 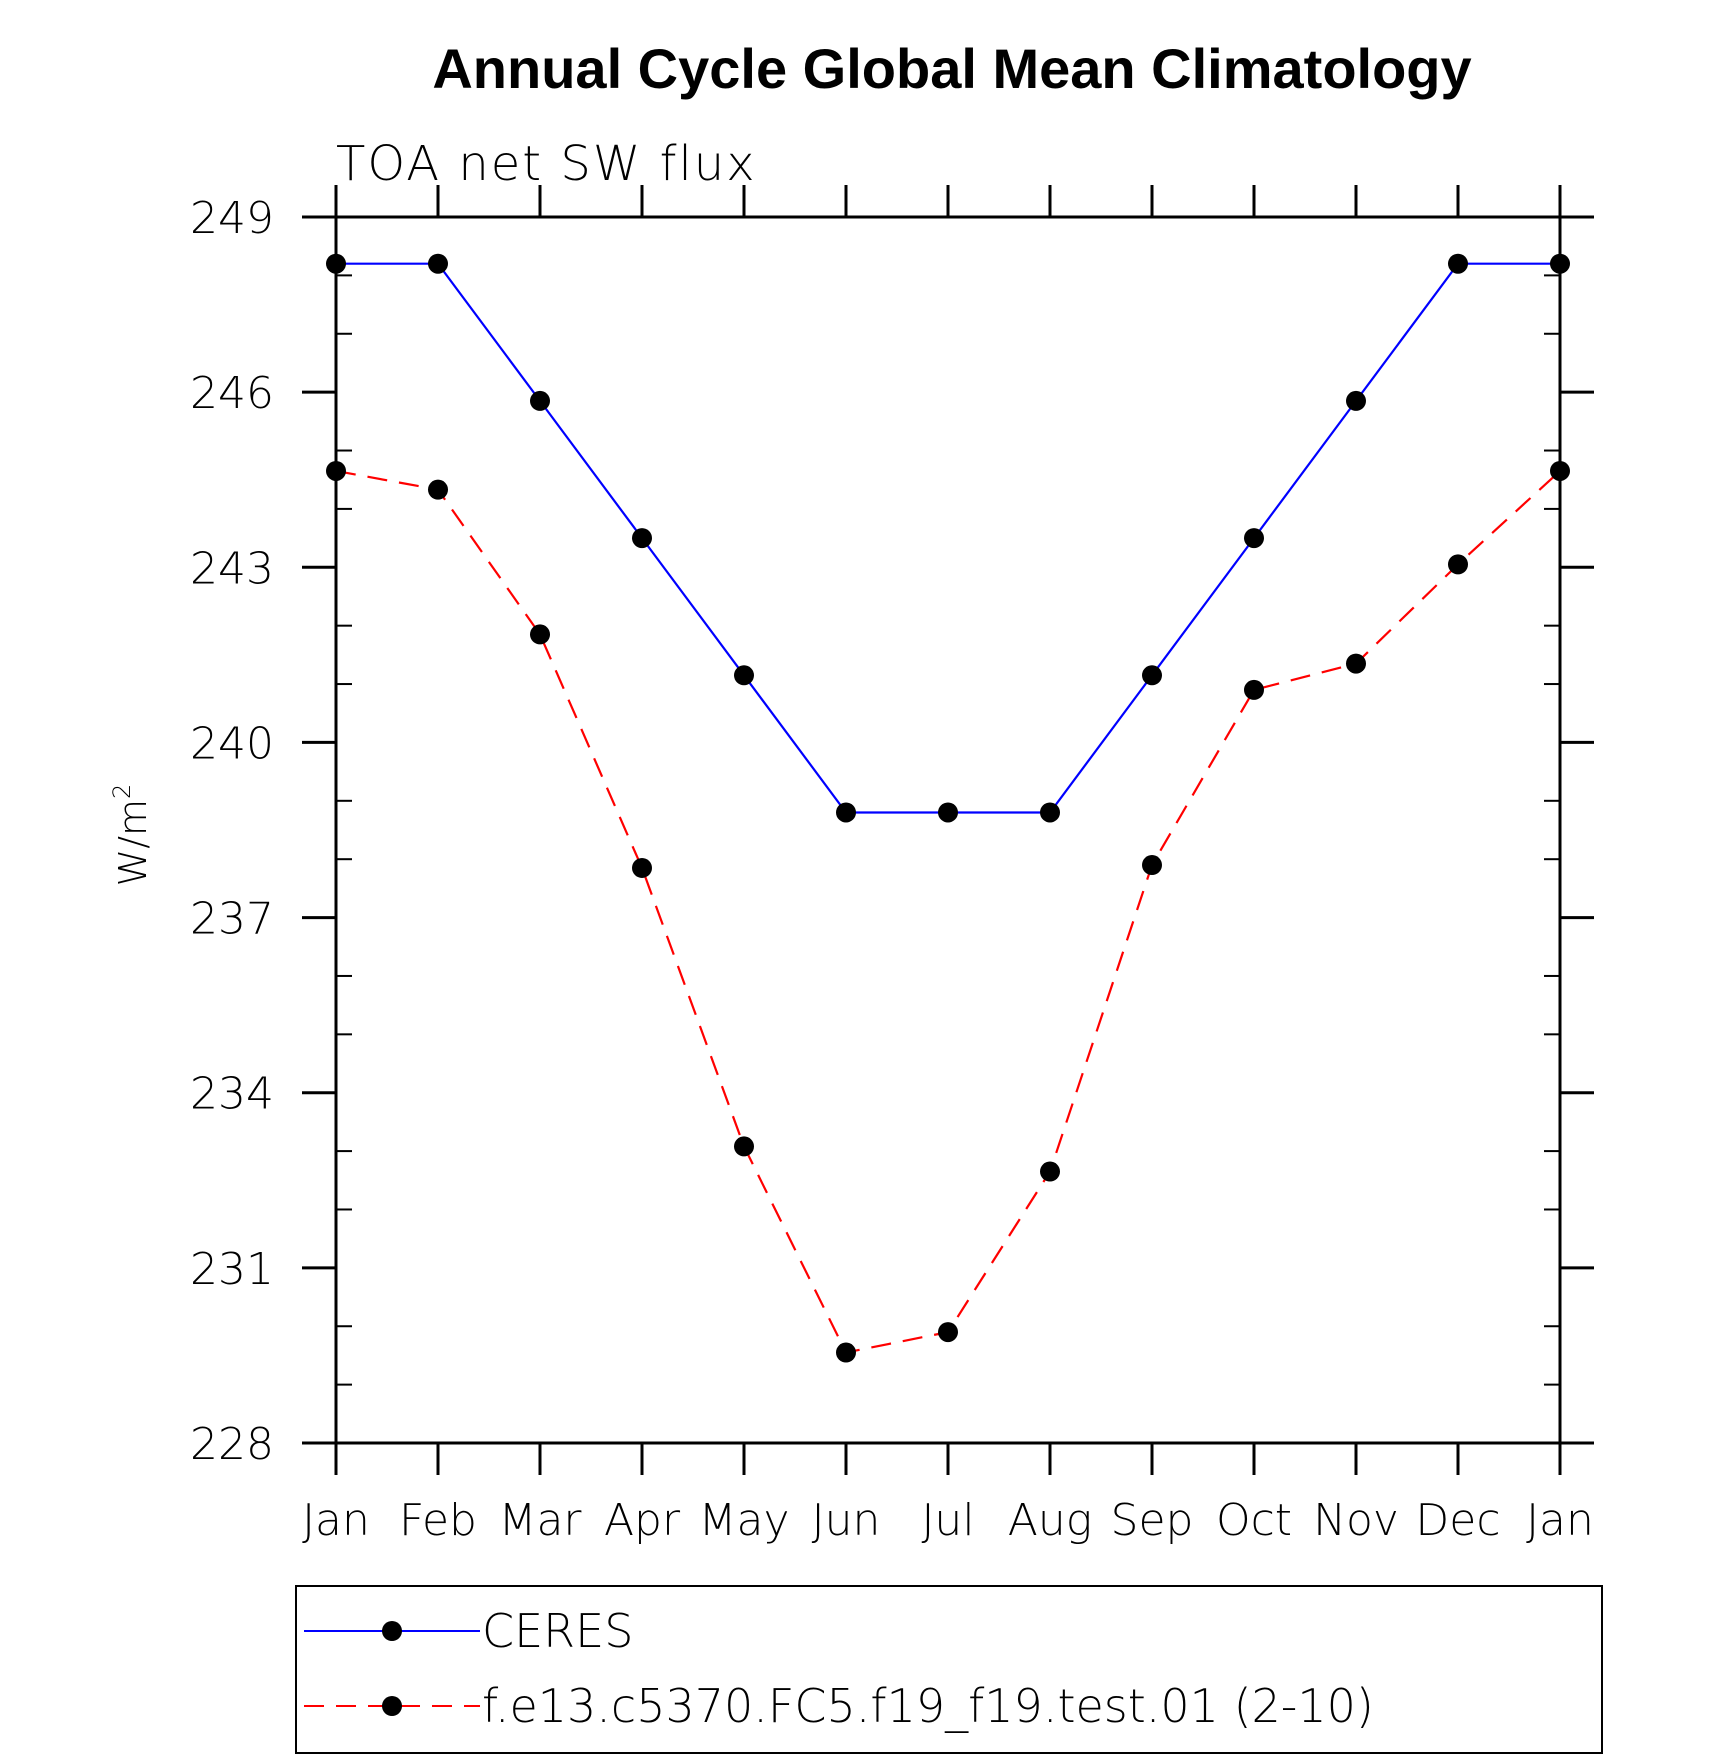 I want to click on legend-label-ceres: CERES, so click(x=557, y=1631).